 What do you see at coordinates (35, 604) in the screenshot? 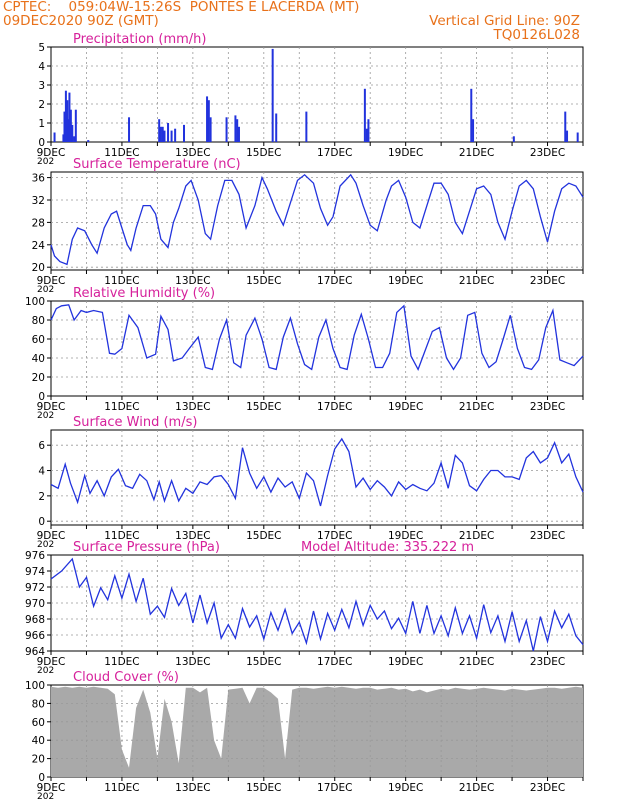
I see `pressure-ytick-label: 970` at bounding box center [35, 604].